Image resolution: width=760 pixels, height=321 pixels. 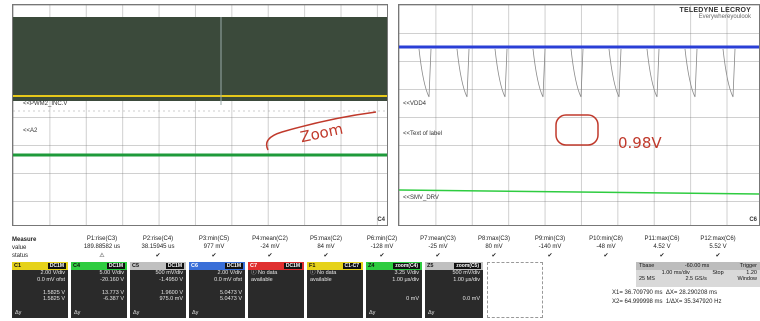 What do you see at coordinates (406, 273) in the screenshot?
I see `channel-vdiv: 3.25 V/div` at bounding box center [406, 273].